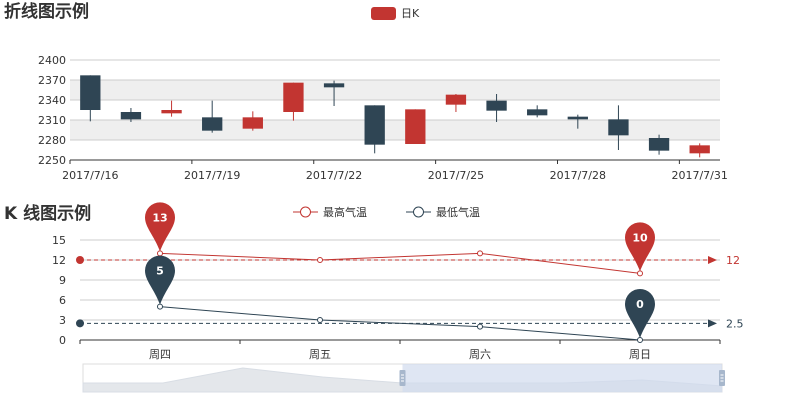  Describe the element at coordinates (345, 212) in the screenshot. I see `legend-label: 最高气温` at that location.